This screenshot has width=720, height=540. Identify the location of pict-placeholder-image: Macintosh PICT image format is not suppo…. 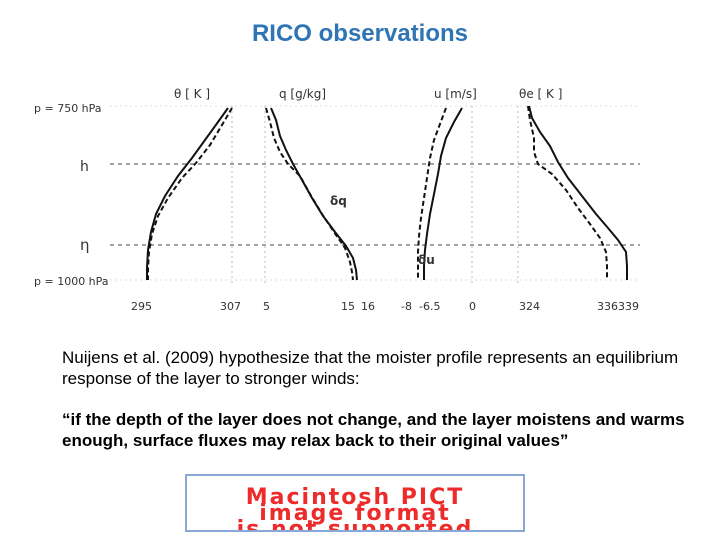
(355, 503).